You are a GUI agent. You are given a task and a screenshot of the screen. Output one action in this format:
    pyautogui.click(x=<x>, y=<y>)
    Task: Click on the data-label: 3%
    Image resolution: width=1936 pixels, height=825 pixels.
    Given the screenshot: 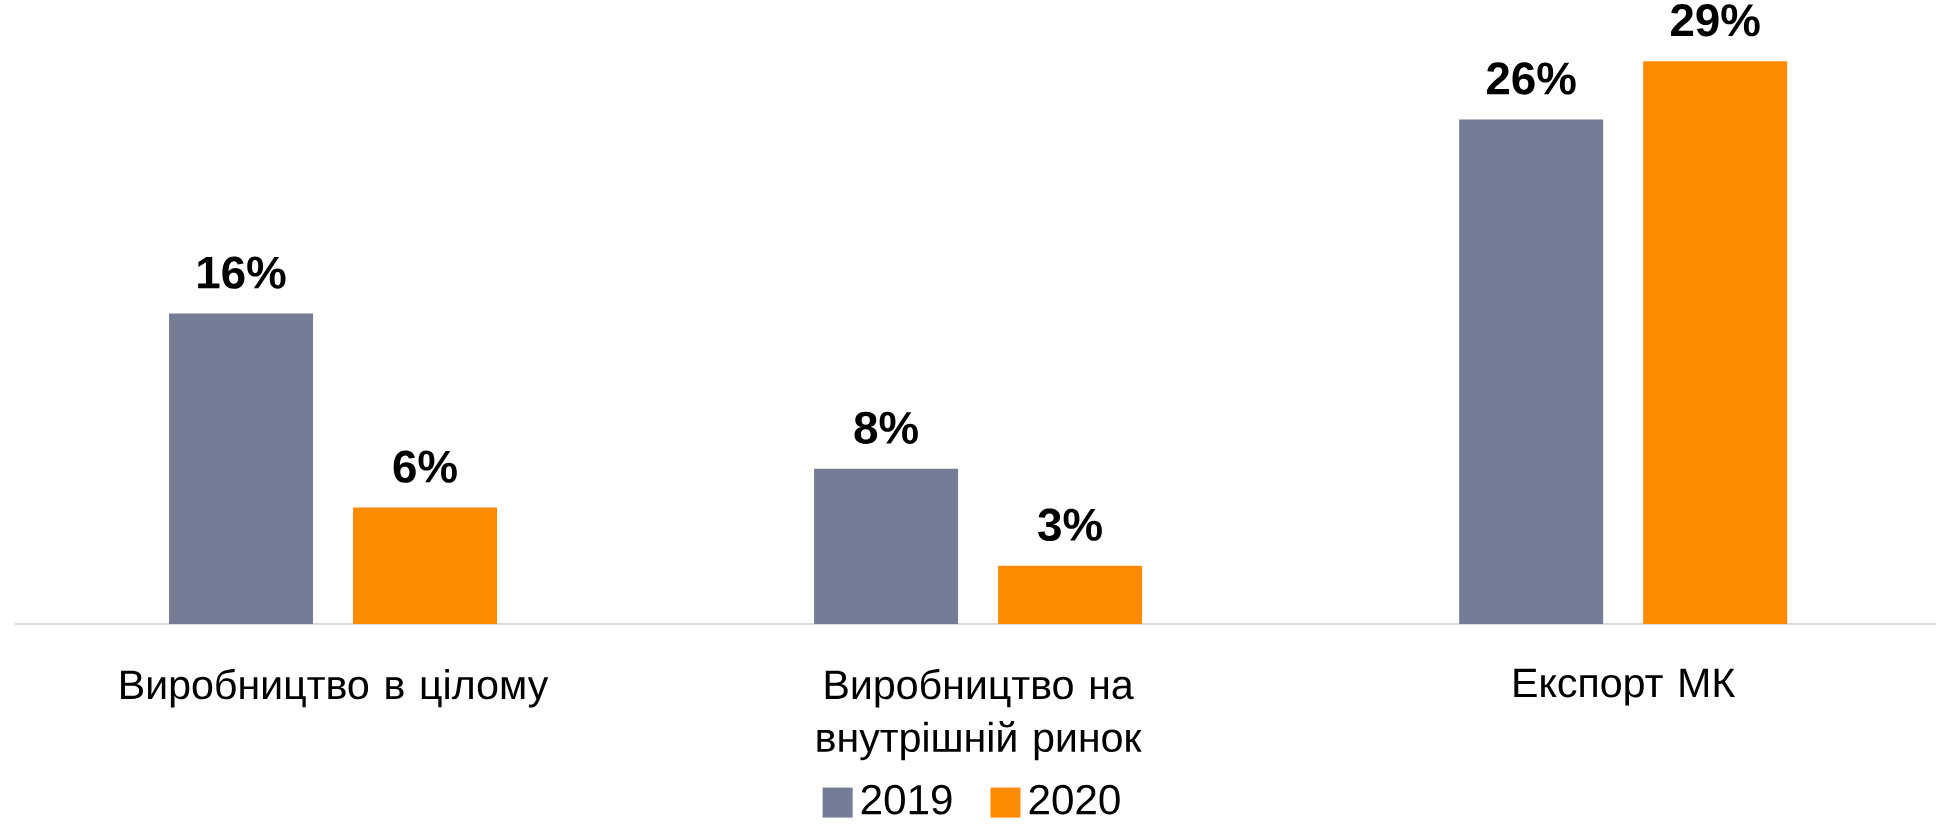 What is the action you would take?
    pyautogui.click(x=1070, y=525)
    